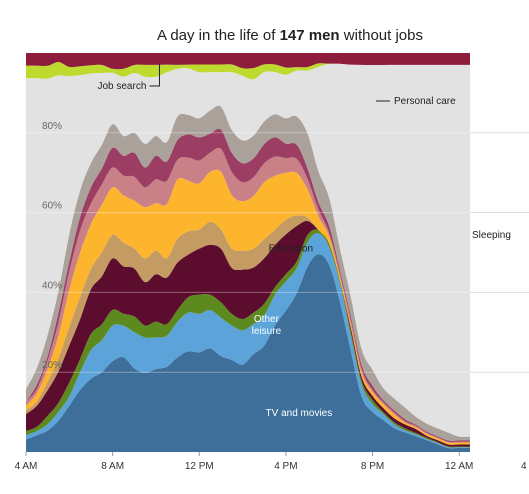 This screenshot has width=529, height=494. Describe the element at coordinates (524, 466) in the screenshot. I see `x-tick-label: 4` at that location.